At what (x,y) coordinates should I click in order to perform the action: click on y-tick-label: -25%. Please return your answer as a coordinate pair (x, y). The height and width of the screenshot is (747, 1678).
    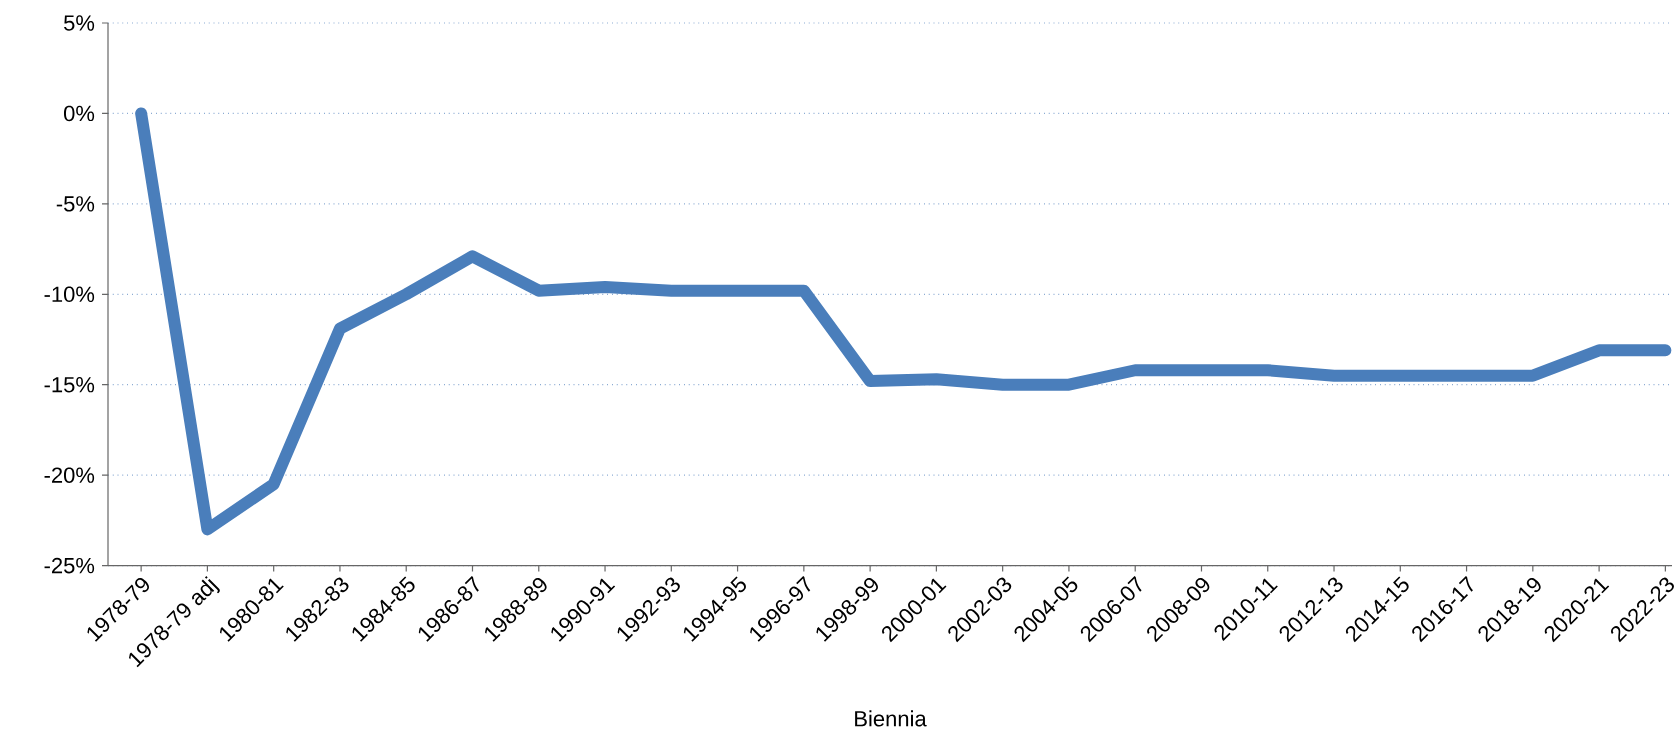
    Looking at the image, I should click on (69, 565).